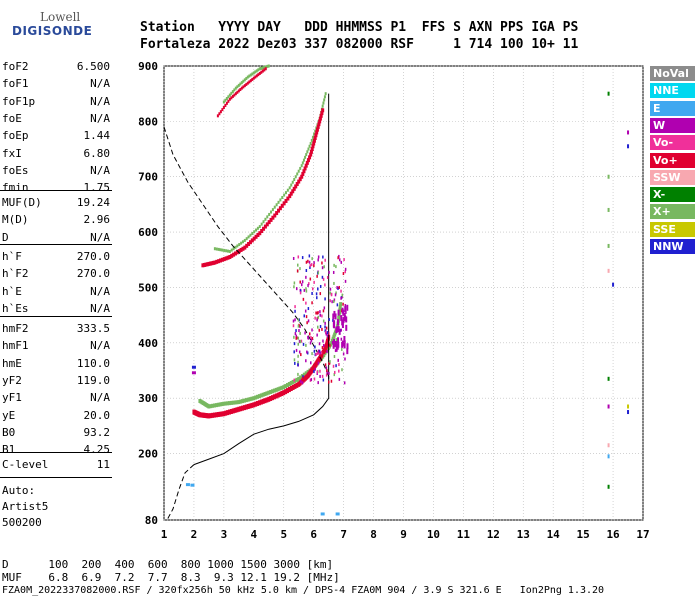  Describe the element at coordinates (56, 156) in the screenshot. I see `param-row: fxI 6.80` at that location.